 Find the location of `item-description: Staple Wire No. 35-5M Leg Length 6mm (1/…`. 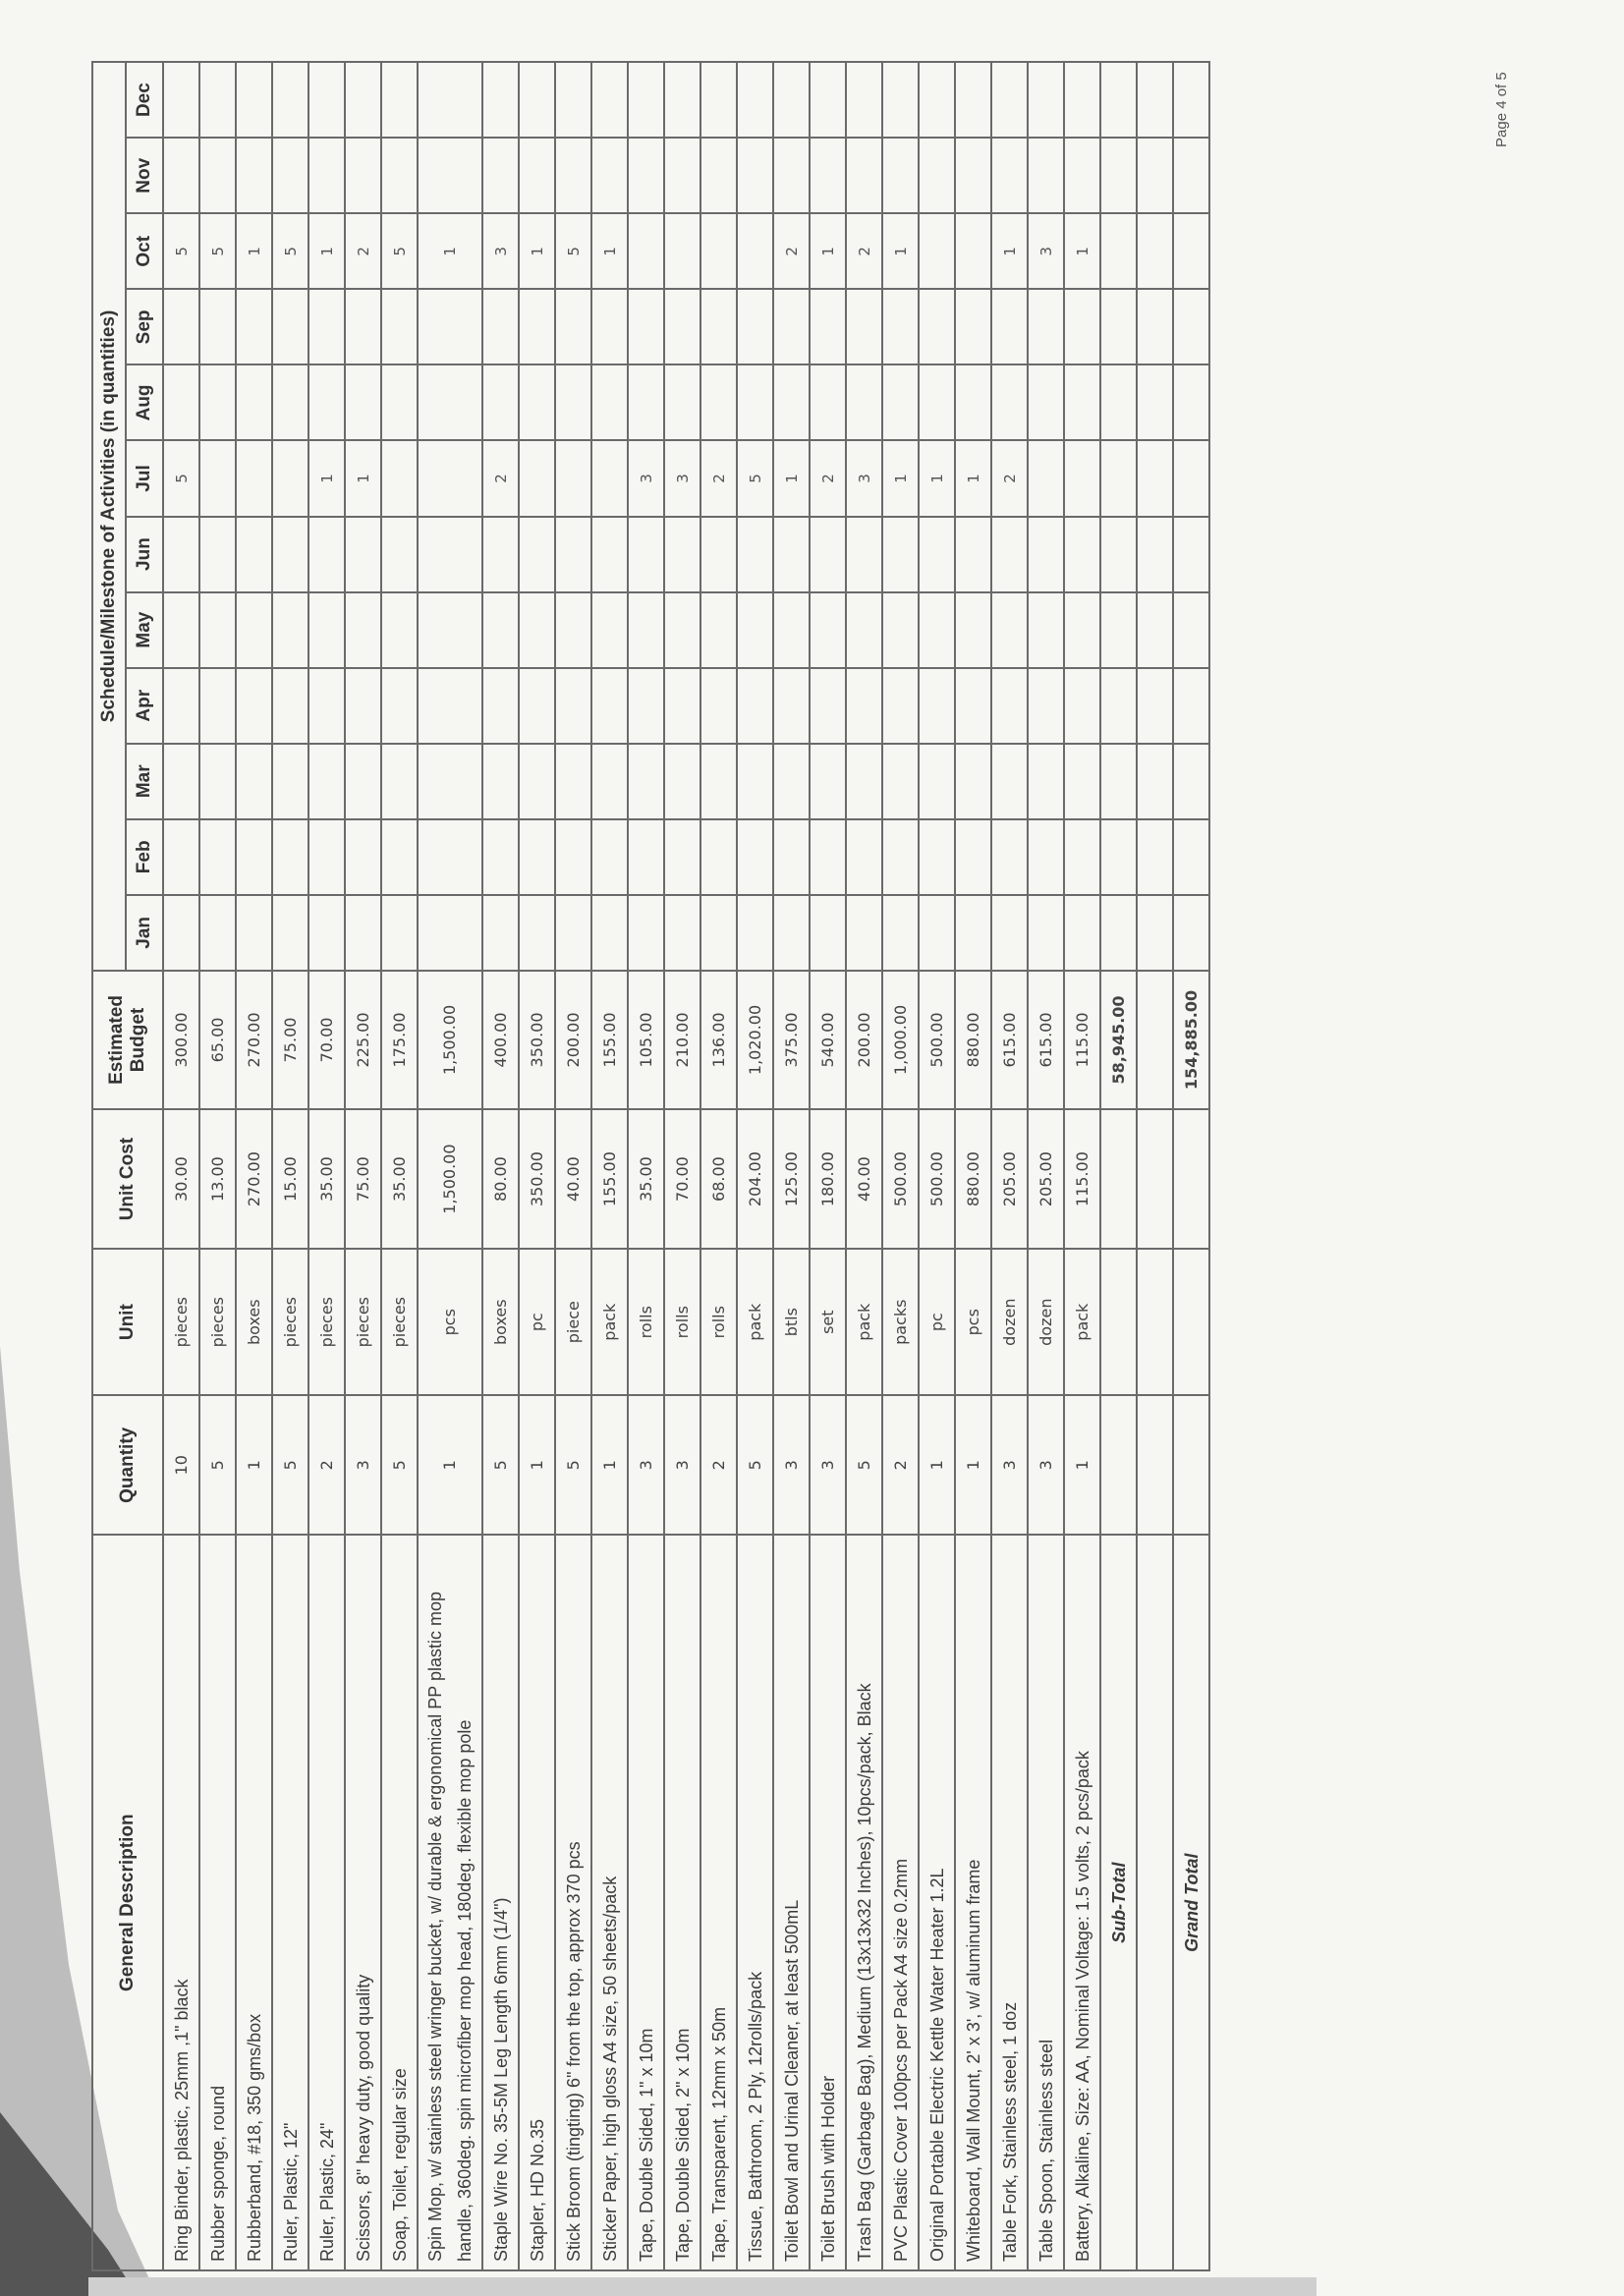

item-description: Staple Wire No. 35-5M Leg Length 6mm (1/… is located at coordinates (500, 1902).